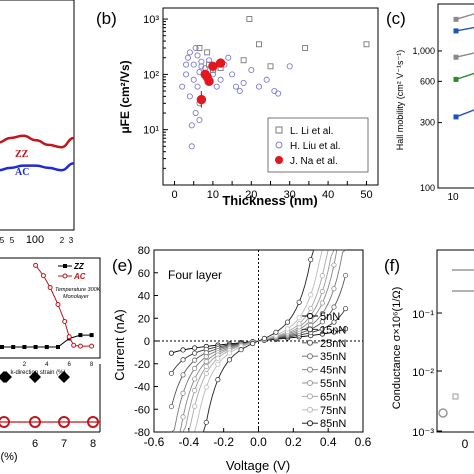  Describe the element at coordinates (464, 76) in the screenshot. I see `panel-c-series-line` at that location.